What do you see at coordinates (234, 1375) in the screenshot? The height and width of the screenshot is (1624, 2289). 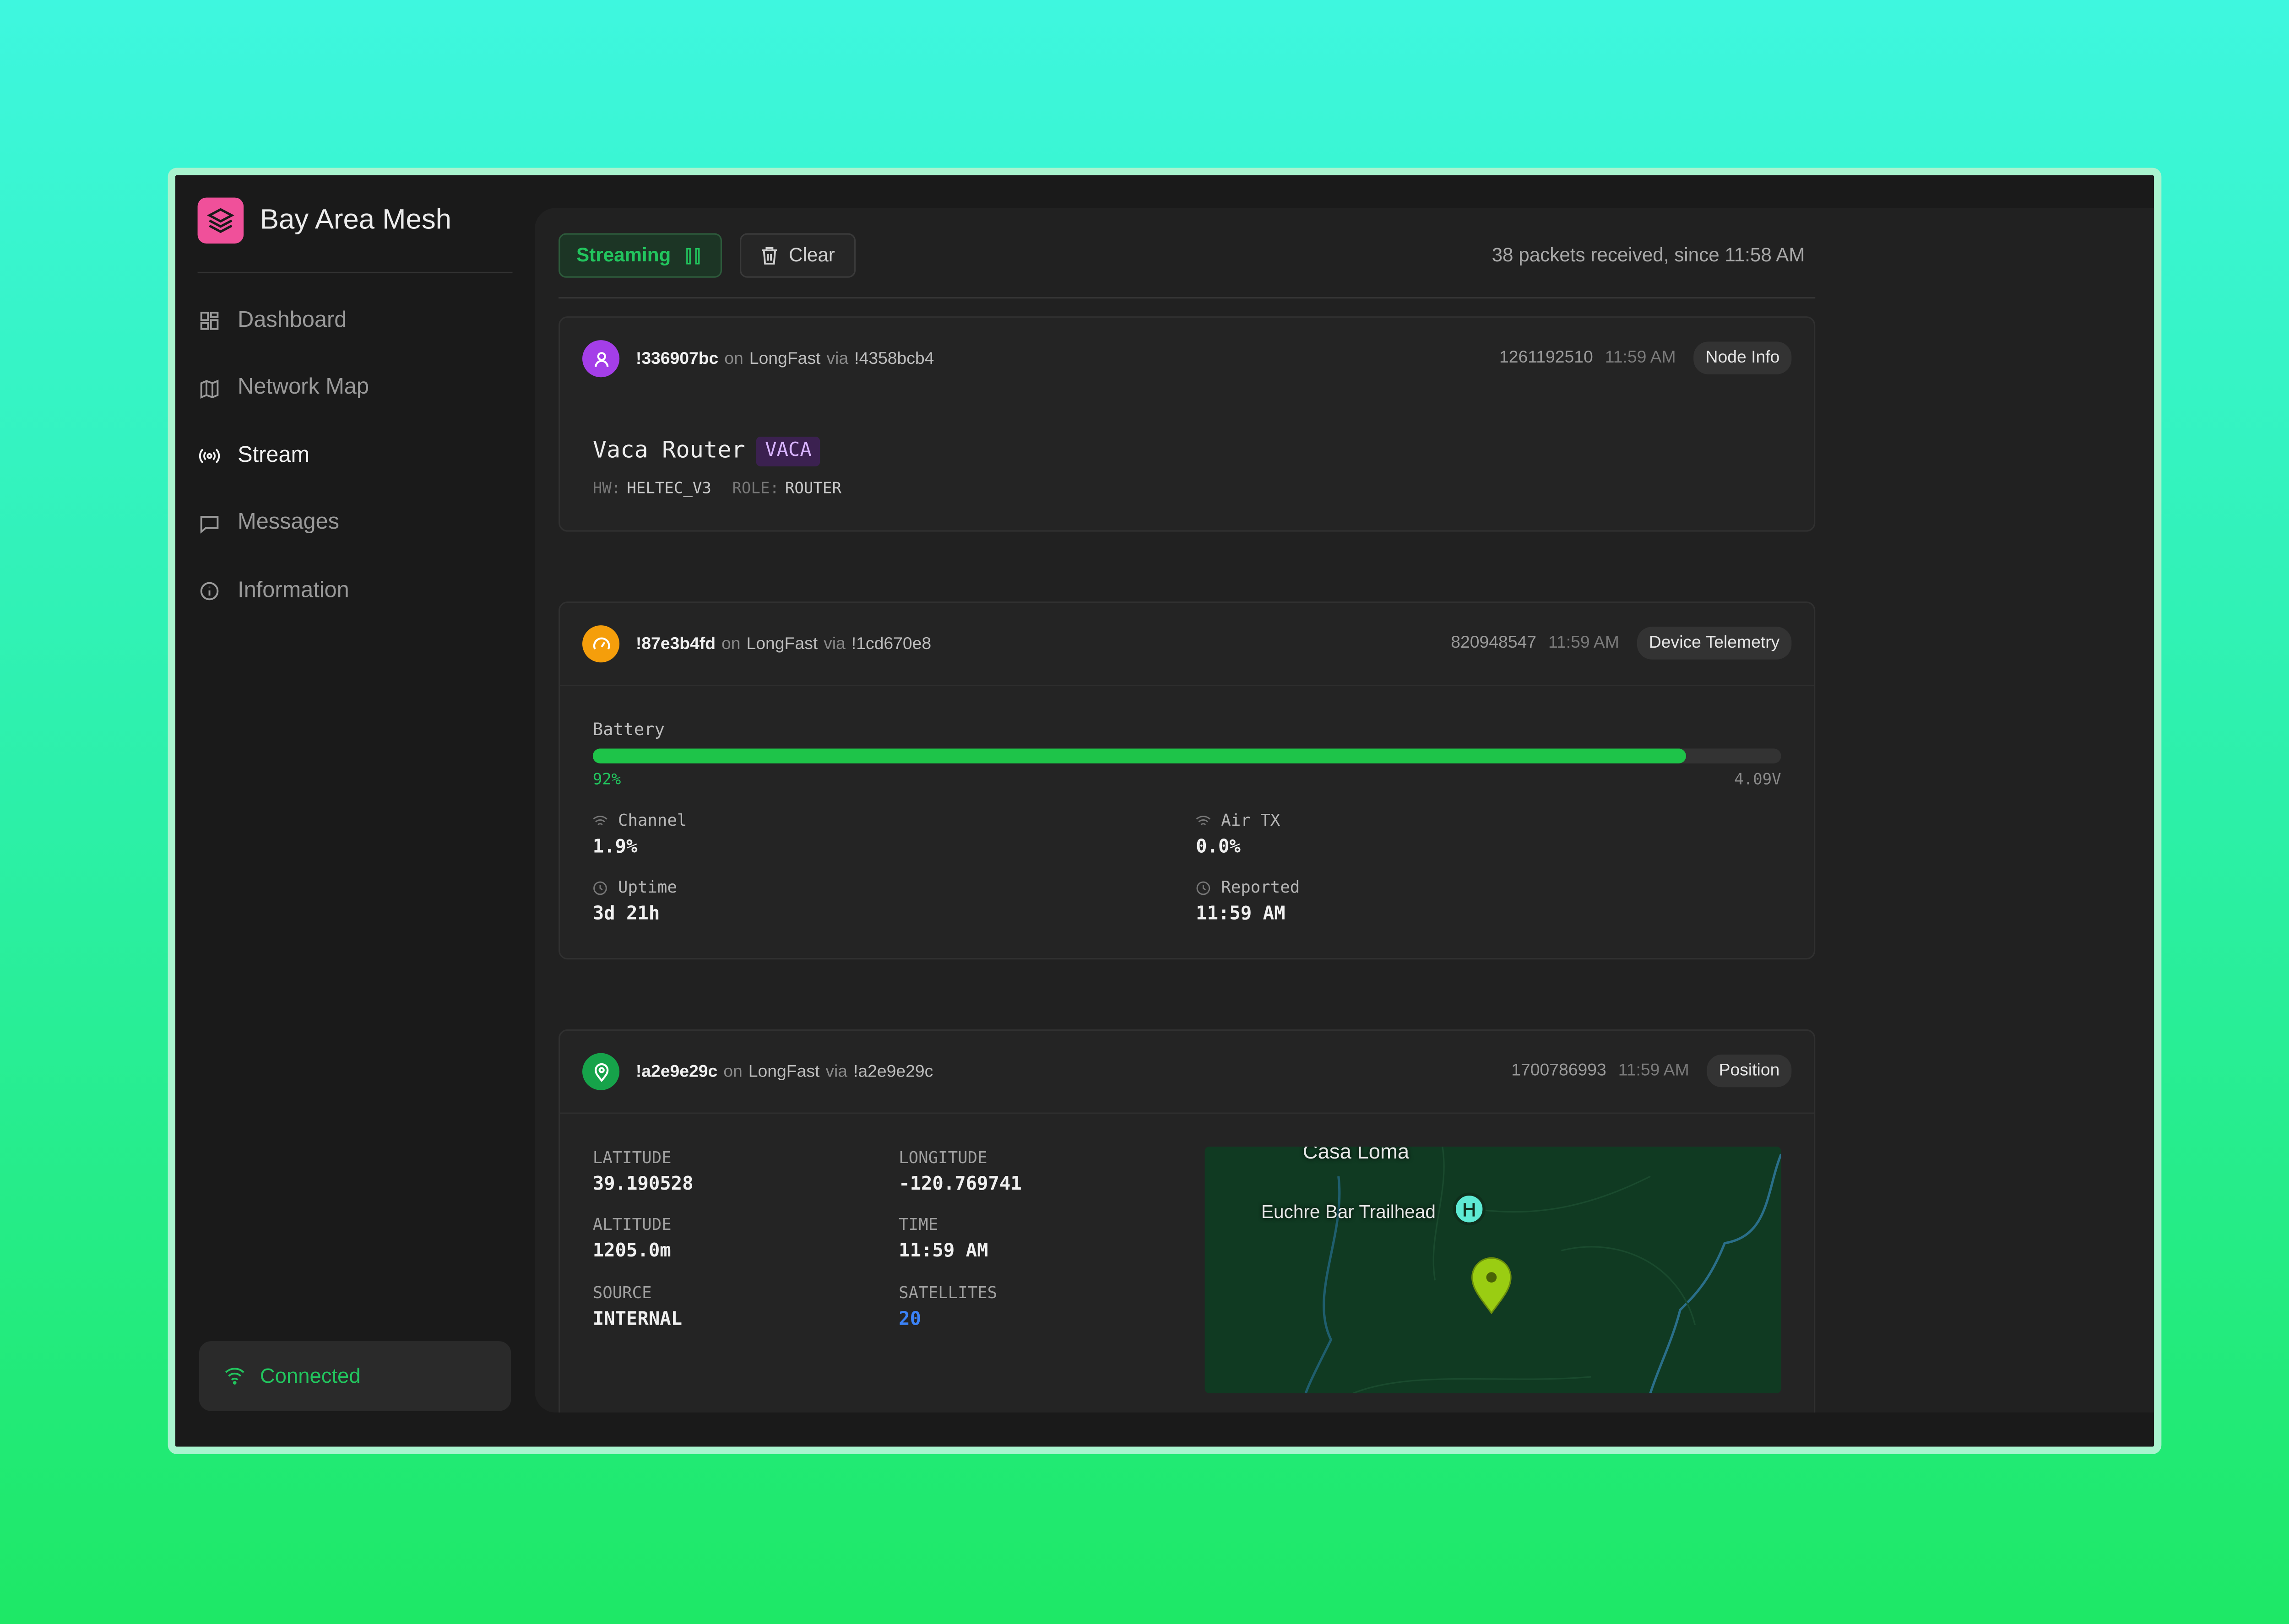 I see `wifi-icon` at bounding box center [234, 1375].